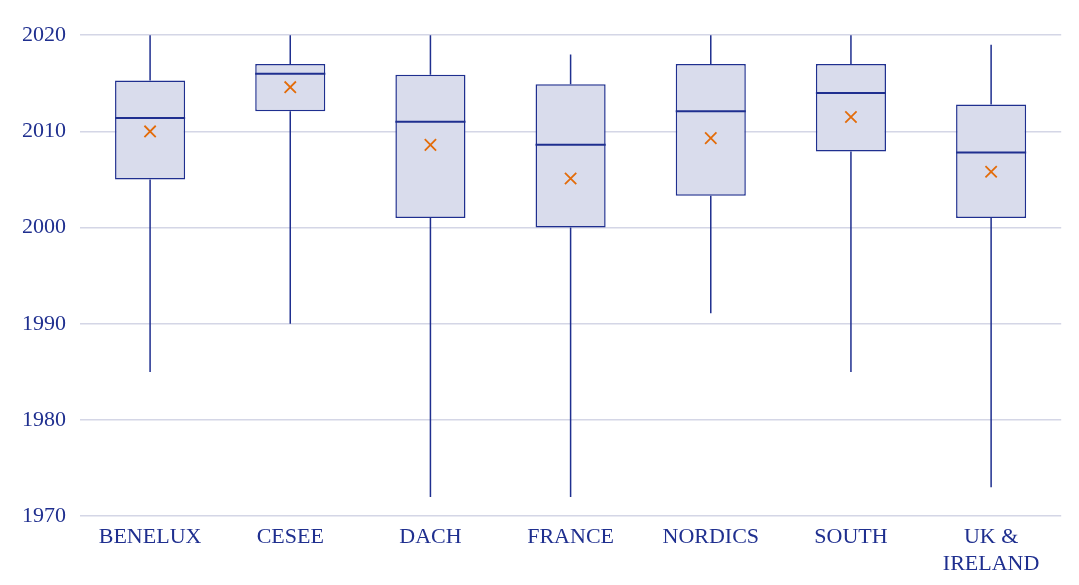  Describe the element at coordinates (150, 536) in the screenshot. I see `x-tick-label: BENELUX` at that location.